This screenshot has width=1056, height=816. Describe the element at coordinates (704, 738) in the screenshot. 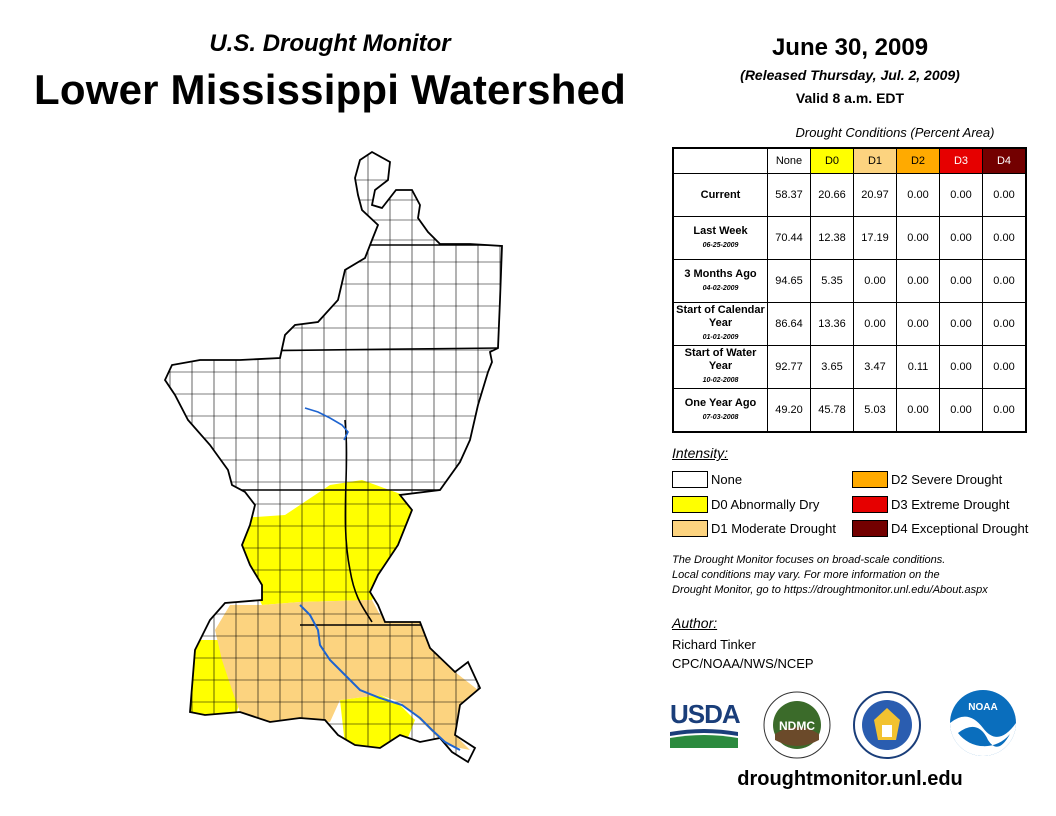

I see `usda-logo-waves` at that location.